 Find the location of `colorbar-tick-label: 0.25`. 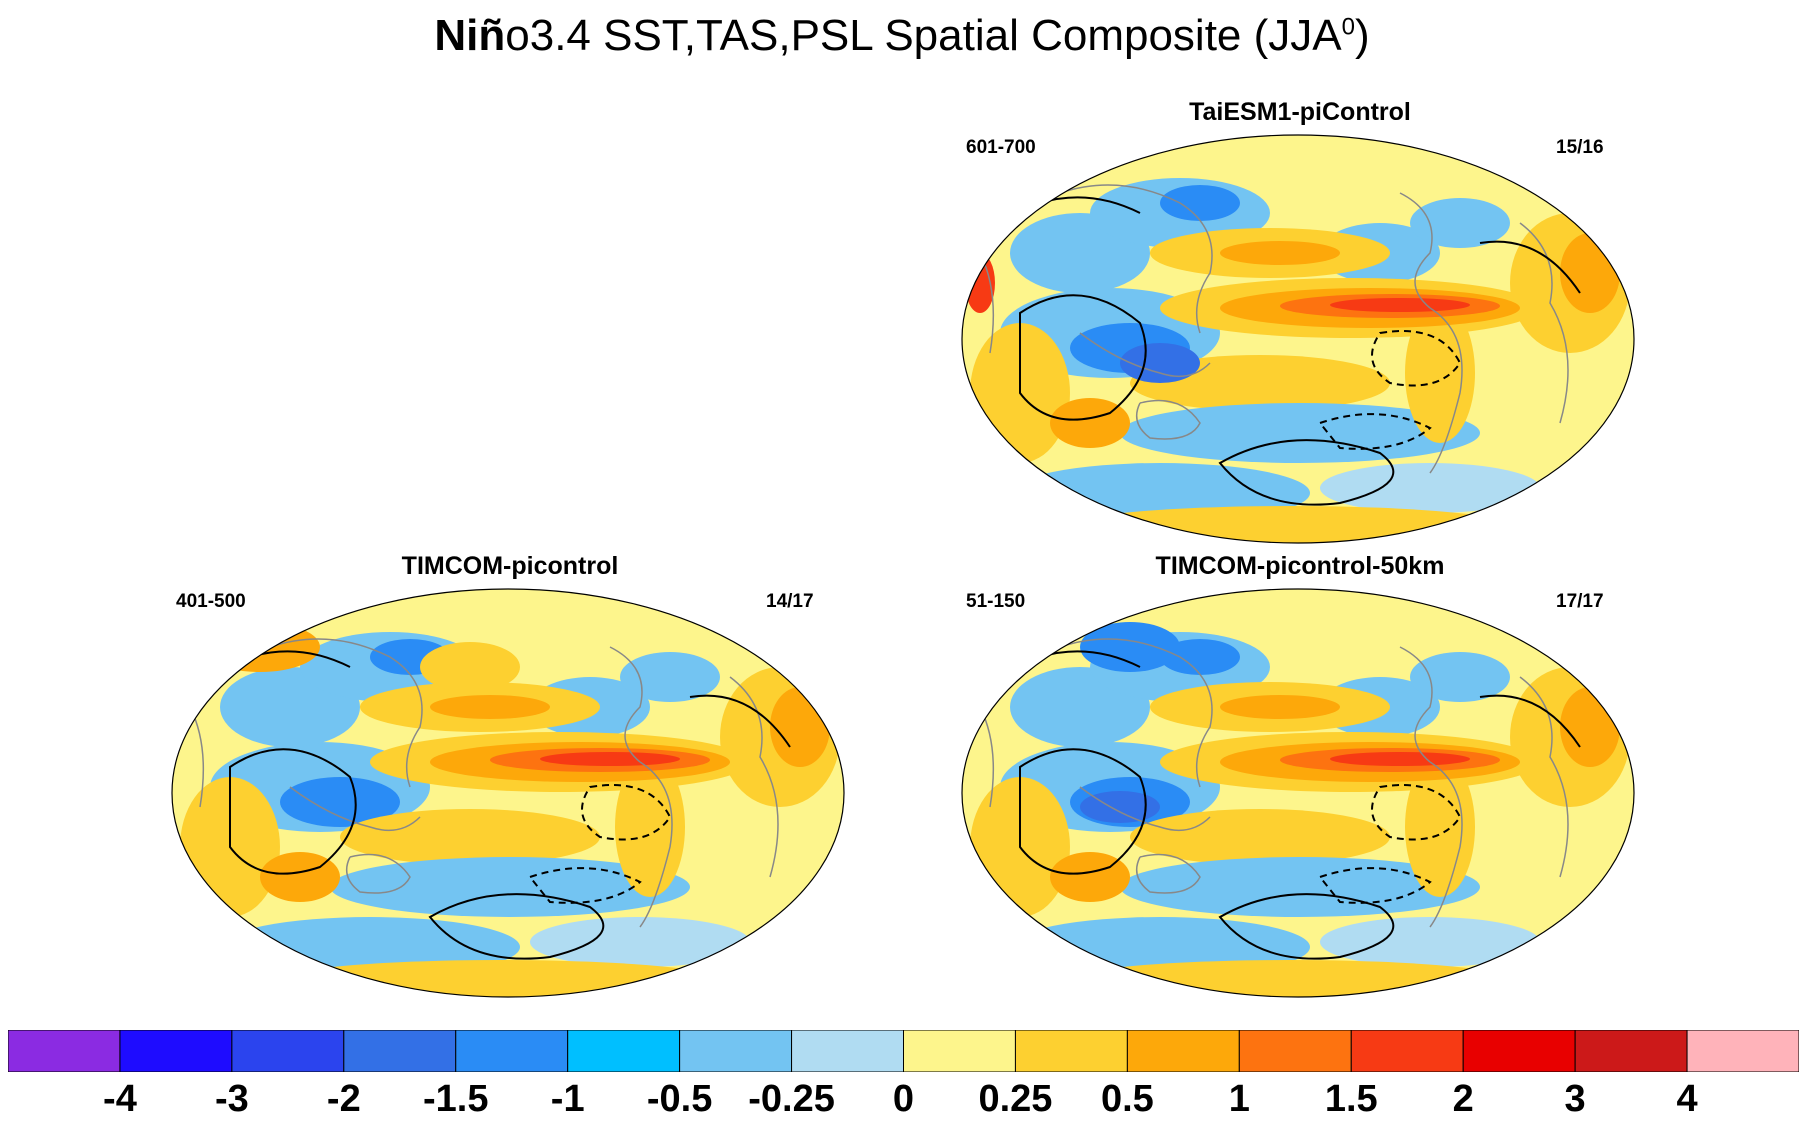

colorbar-tick-label: 0.25 is located at coordinates (1015, 1099).